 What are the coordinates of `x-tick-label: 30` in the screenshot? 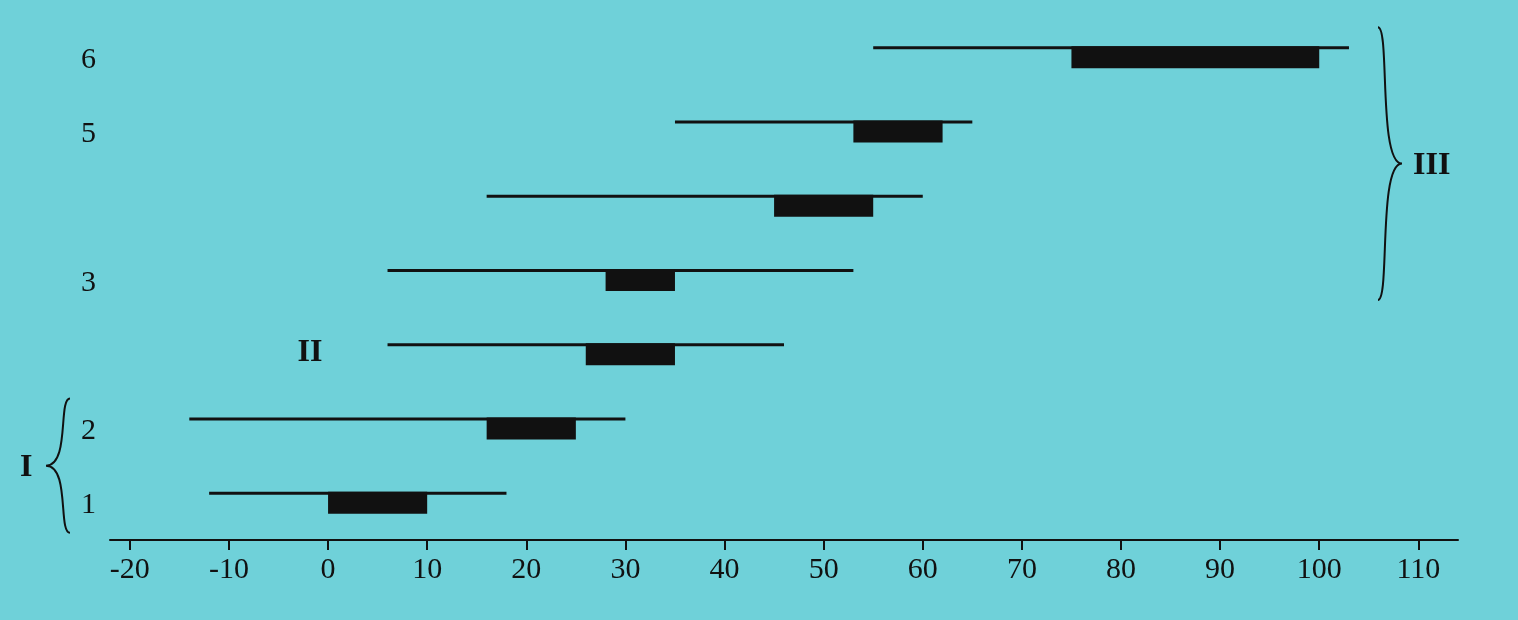 It's located at (625, 567).